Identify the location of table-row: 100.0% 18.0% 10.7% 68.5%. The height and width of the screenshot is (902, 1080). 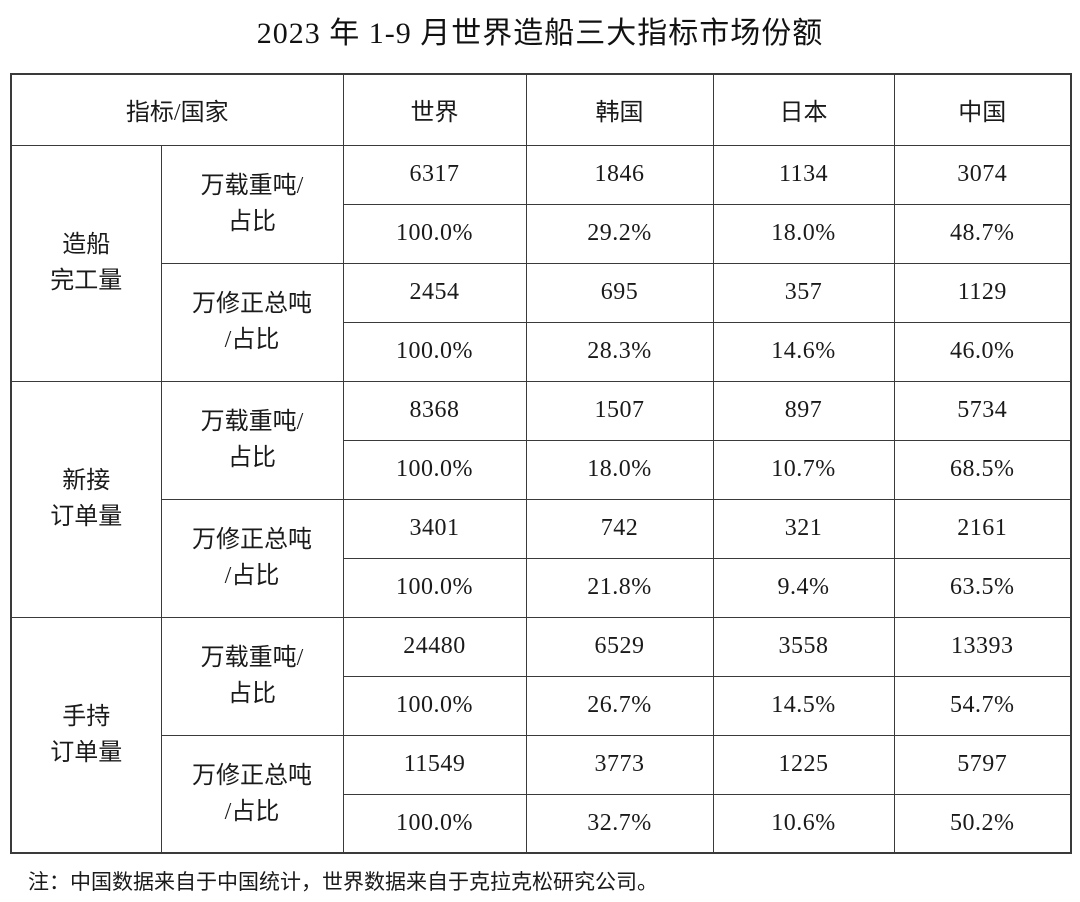
(541, 469).